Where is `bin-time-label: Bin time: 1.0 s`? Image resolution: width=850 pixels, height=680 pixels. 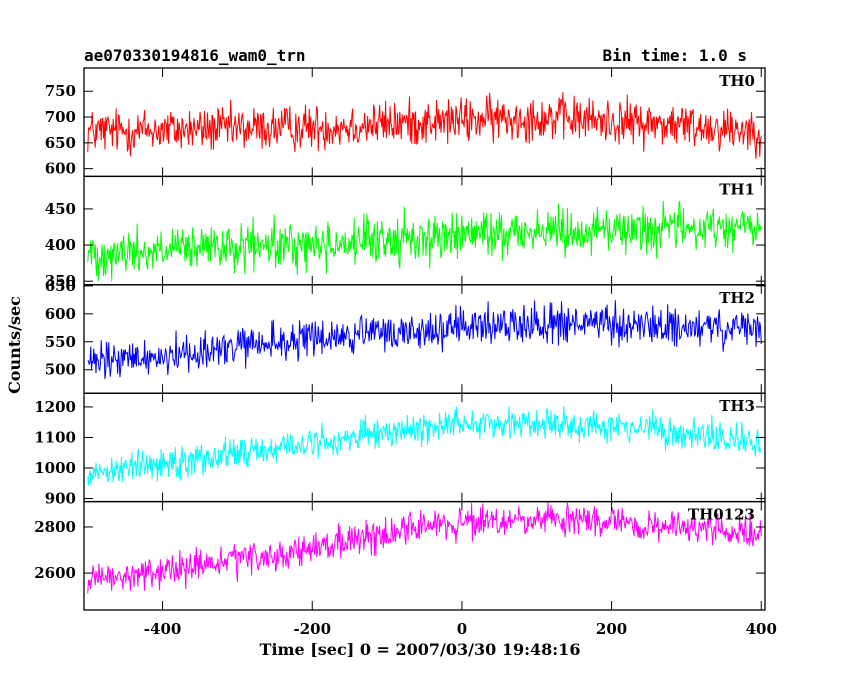
bin-time-label: Bin time: 1.0 s is located at coordinates (675, 55).